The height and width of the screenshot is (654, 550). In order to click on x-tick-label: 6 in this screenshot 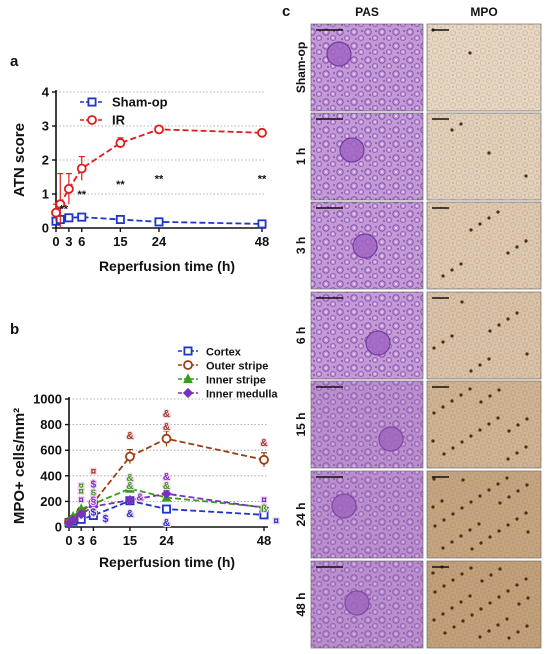, I will do `click(93, 540)`.